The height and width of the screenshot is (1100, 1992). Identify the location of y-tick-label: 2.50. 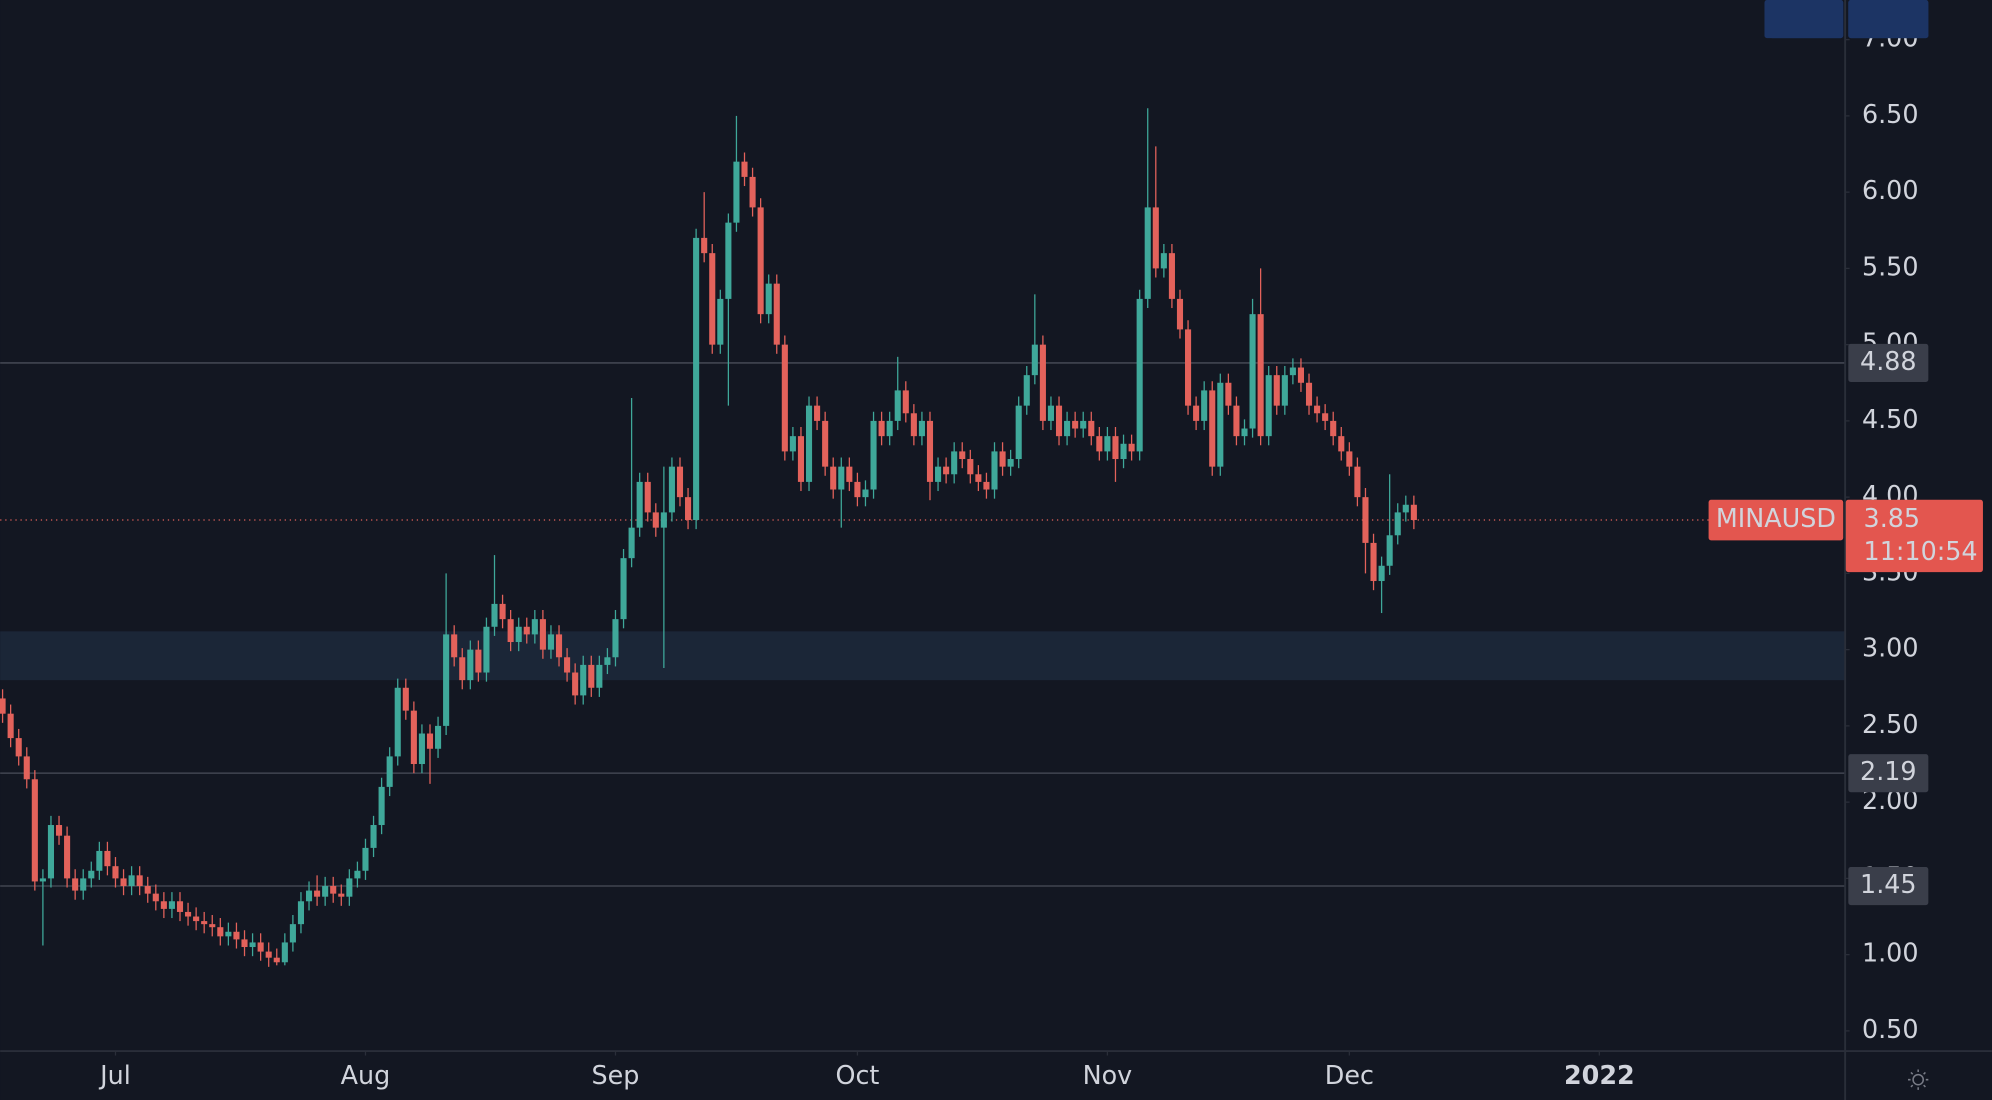
(1890, 724).